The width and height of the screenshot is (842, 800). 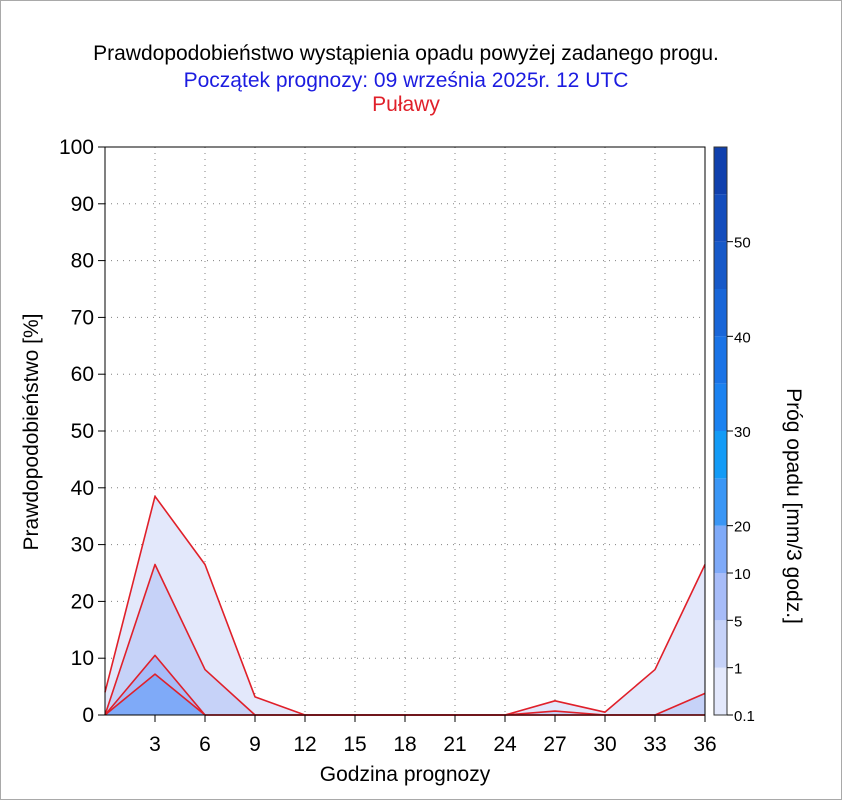 What do you see at coordinates (654, 744) in the screenshot?
I see `x-tick-label-10: 33` at bounding box center [654, 744].